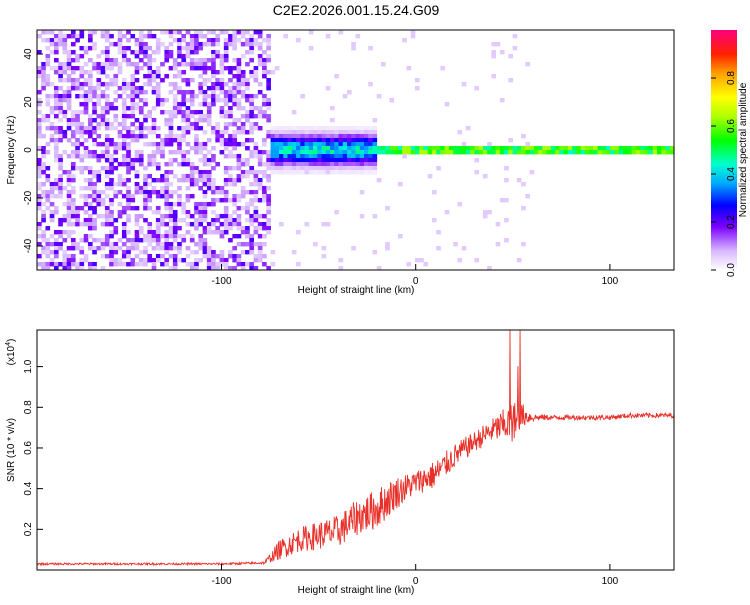 The height and width of the screenshot is (605, 750). What do you see at coordinates (356, 590) in the screenshot?
I see `snr-x-axis-label: Height of straight line (km)` at bounding box center [356, 590].